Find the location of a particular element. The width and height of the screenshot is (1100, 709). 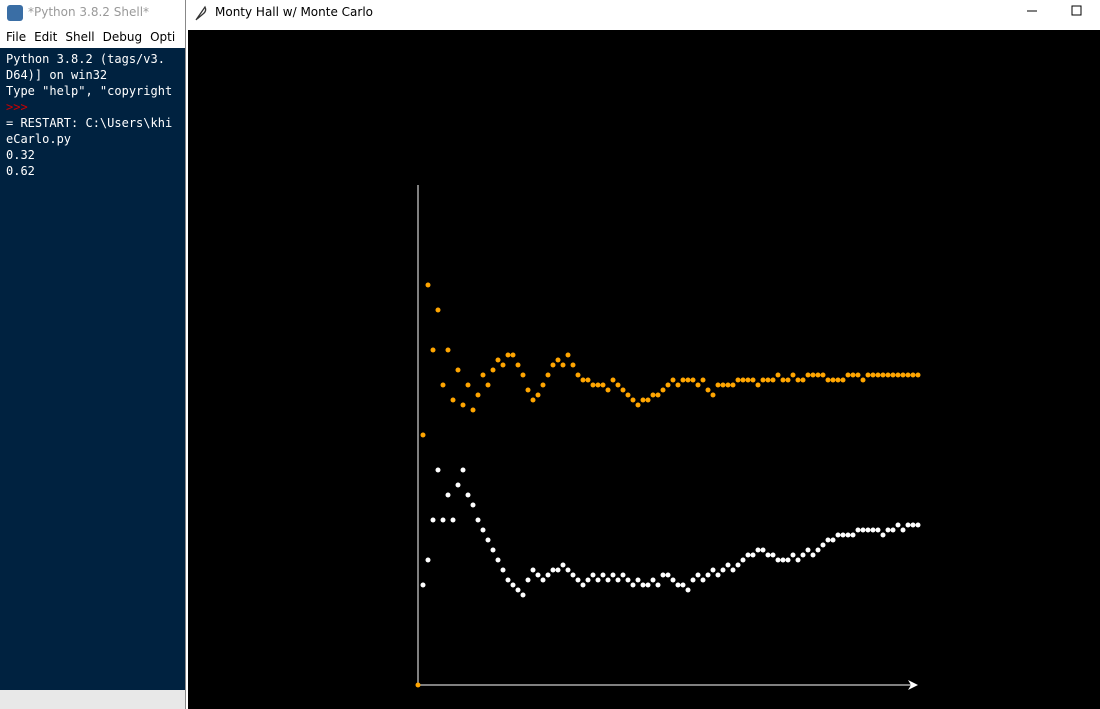

shell-line: eCarlo.py is located at coordinates (39, 139).